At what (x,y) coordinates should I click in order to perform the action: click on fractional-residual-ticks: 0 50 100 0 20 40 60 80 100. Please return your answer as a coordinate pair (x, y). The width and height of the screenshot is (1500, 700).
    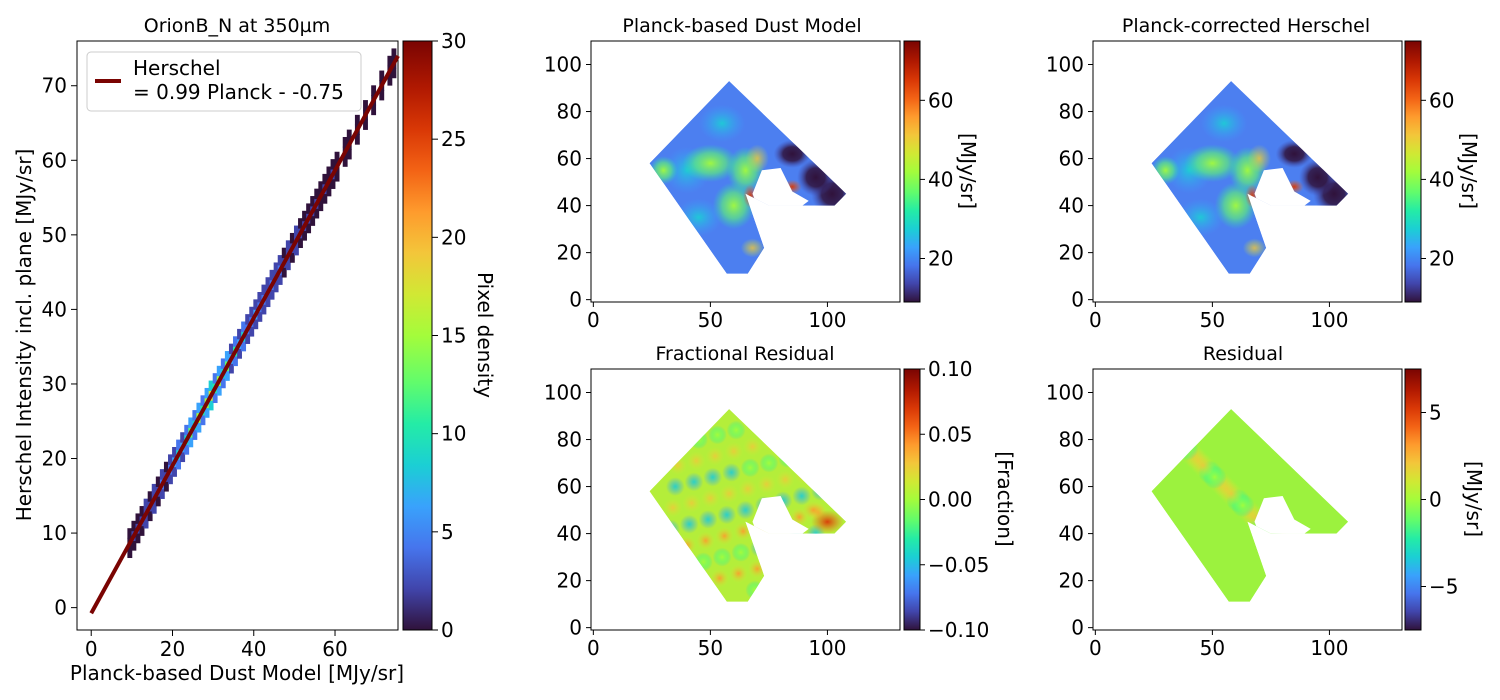
    Looking at the image, I should click on (695, 520).